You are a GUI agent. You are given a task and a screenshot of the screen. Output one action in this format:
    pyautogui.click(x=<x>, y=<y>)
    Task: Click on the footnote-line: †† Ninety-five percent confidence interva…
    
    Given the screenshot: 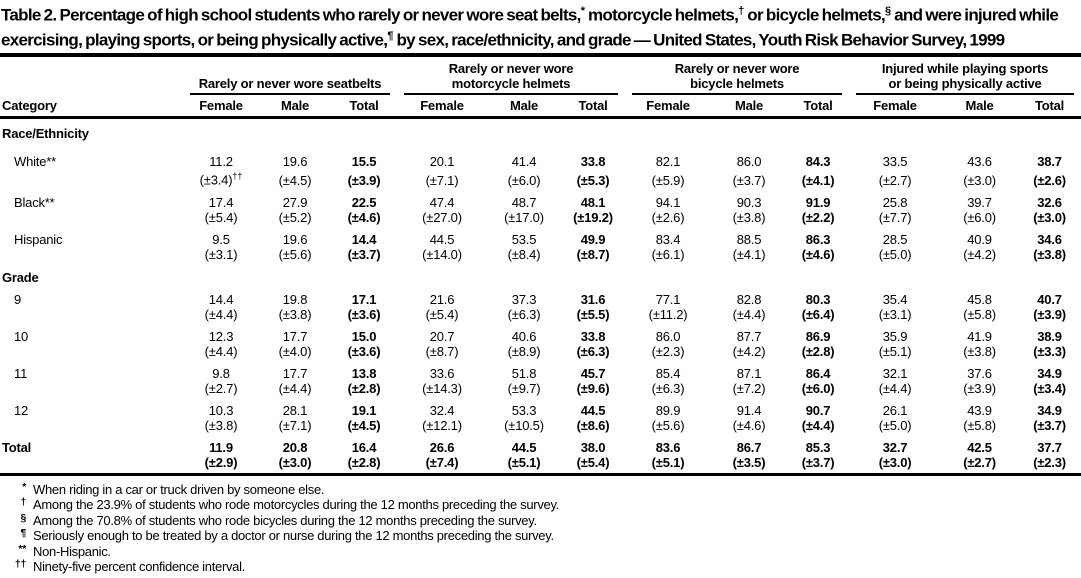 What is the action you would take?
    pyautogui.click(x=540, y=566)
    